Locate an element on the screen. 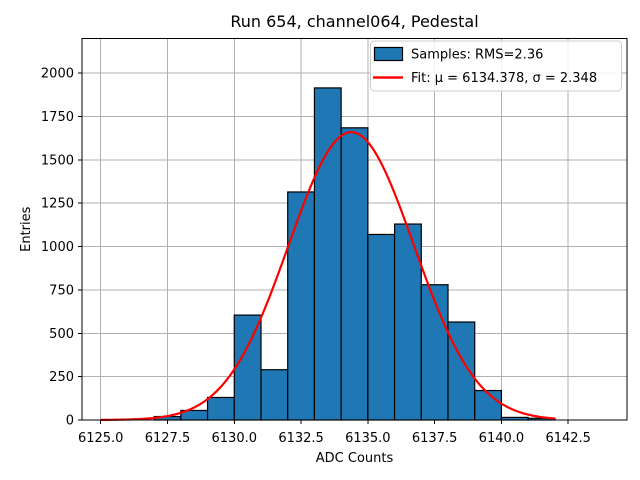 The width and height of the screenshot is (640, 480). x-tick-label: 6142.5 is located at coordinates (568, 438).